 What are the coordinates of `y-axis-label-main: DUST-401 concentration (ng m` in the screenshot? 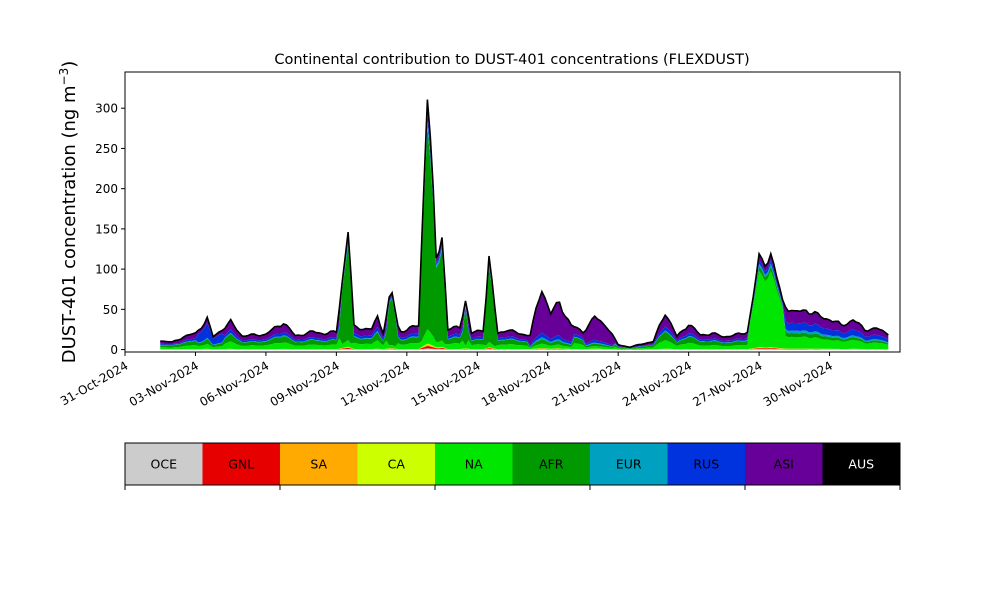 It's located at (69, 224).